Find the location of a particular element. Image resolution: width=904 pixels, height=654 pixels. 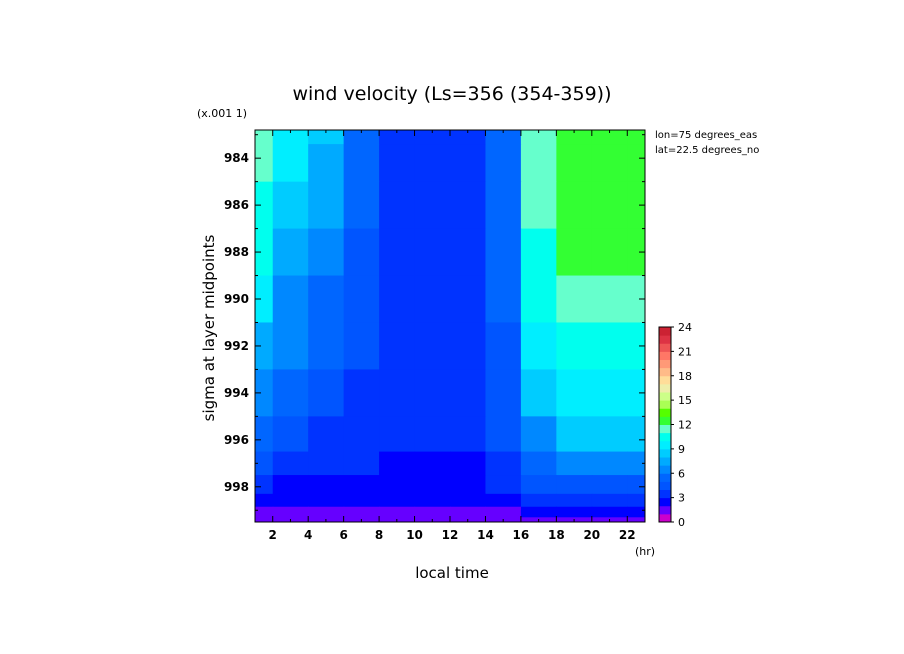

y-tick-label: 986 is located at coordinates (236, 205).